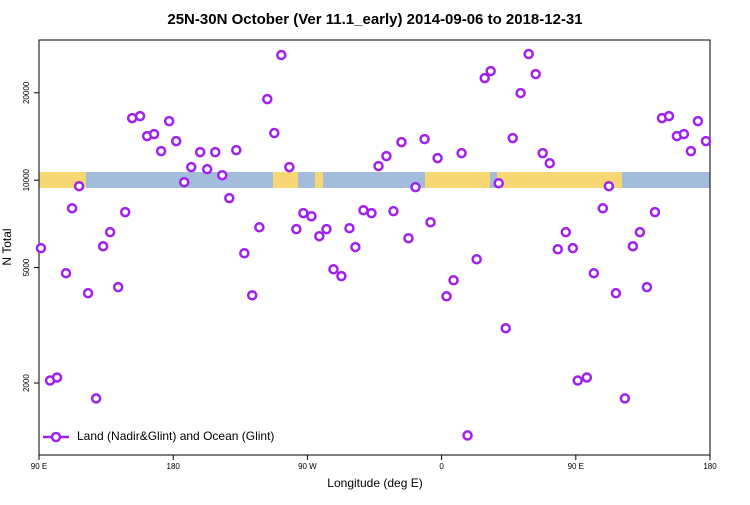 The image size is (750, 505). What do you see at coordinates (307, 466) in the screenshot?
I see `x-tick-label: 90 W` at bounding box center [307, 466].